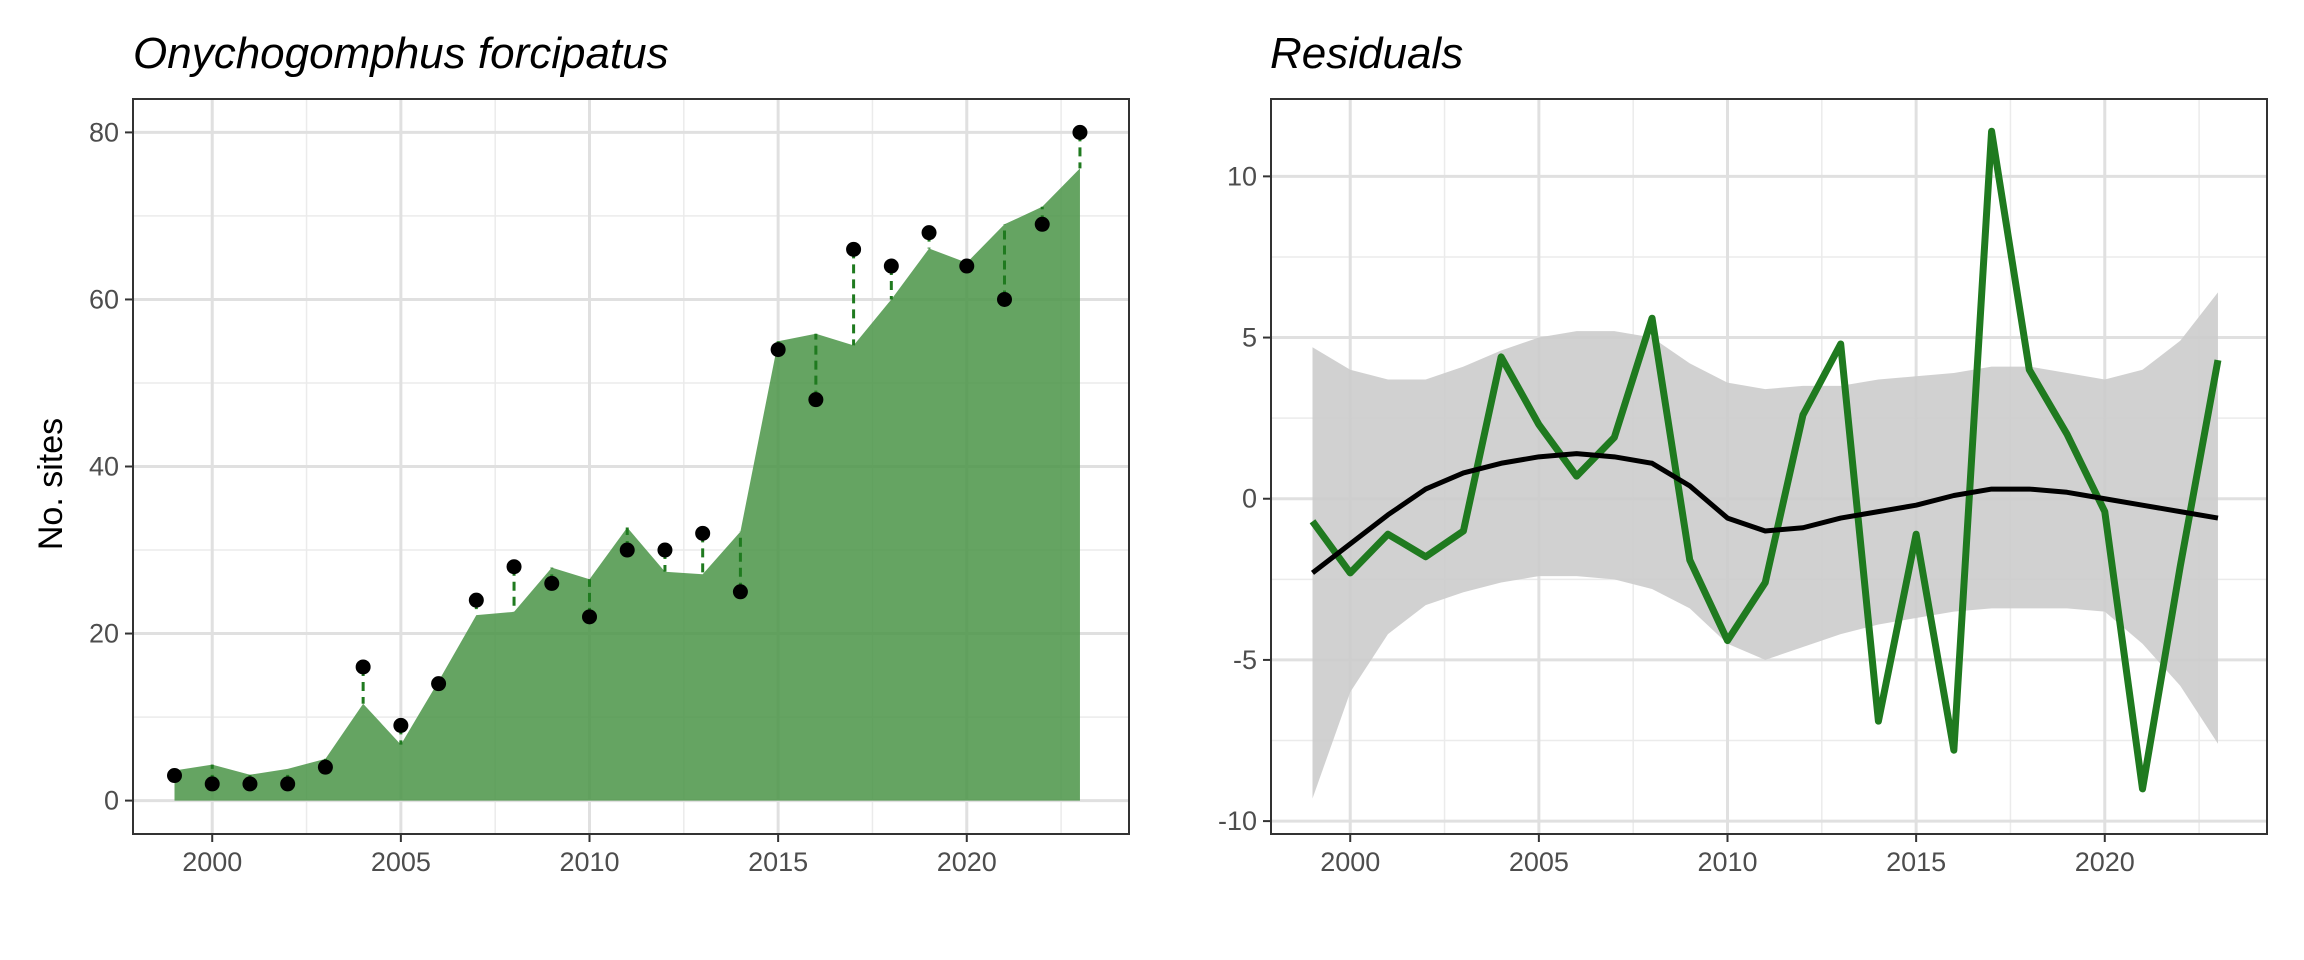 This screenshot has width=2304, height=960. What do you see at coordinates (1764, 513) in the screenshot?
I see `smooth-trend-line` at bounding box center [1764, 513].